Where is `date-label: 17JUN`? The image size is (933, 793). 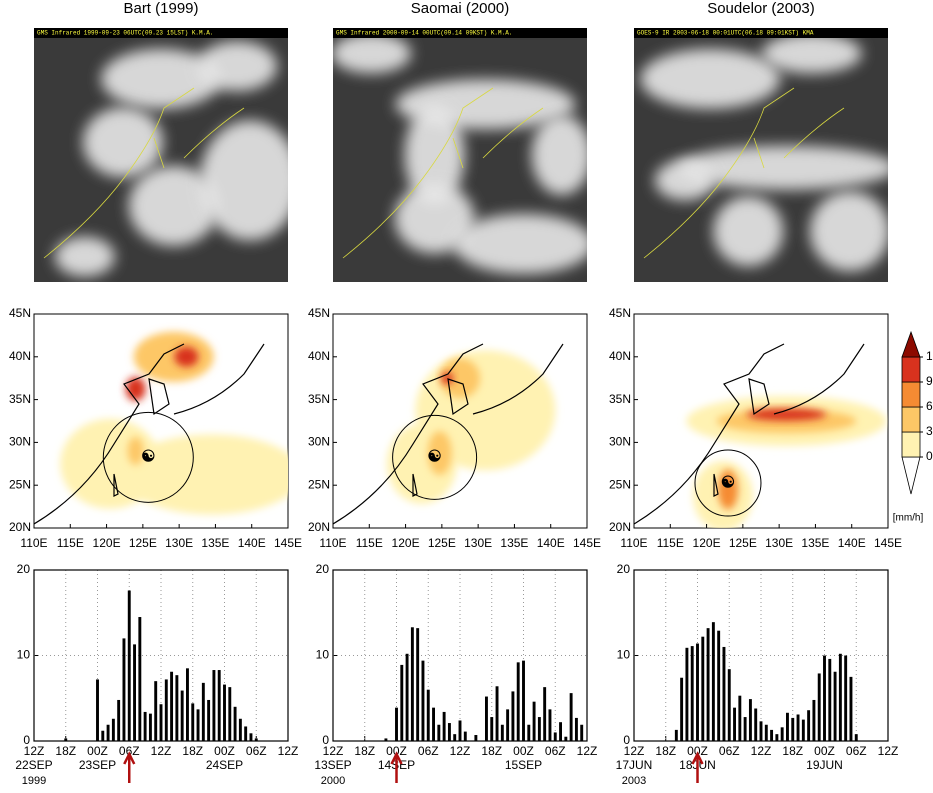 date-label: 17JUN is located at coordinates (634, 765).